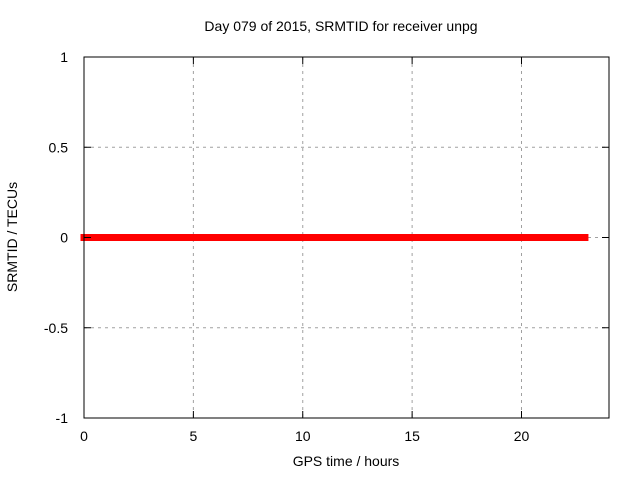 The height and width of the screenshot is (480, 640). I want to click on x-tick-label: 0, so click(84, 436).